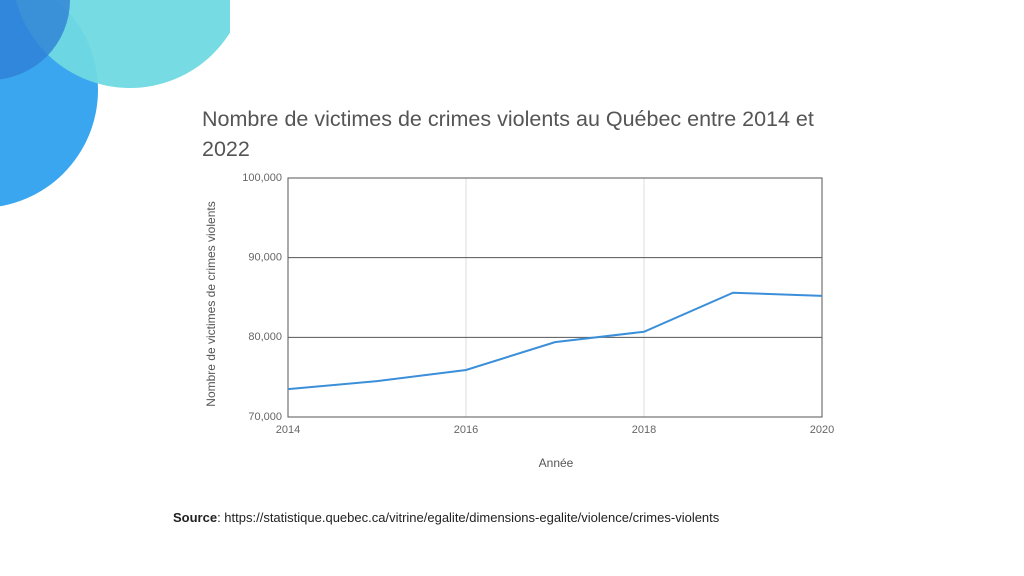 This screenshot has width=1024, height=576. Describe the element at coordinates (265, 258) in the screenshot. I see `y-tick-label: 90,000` at that location.